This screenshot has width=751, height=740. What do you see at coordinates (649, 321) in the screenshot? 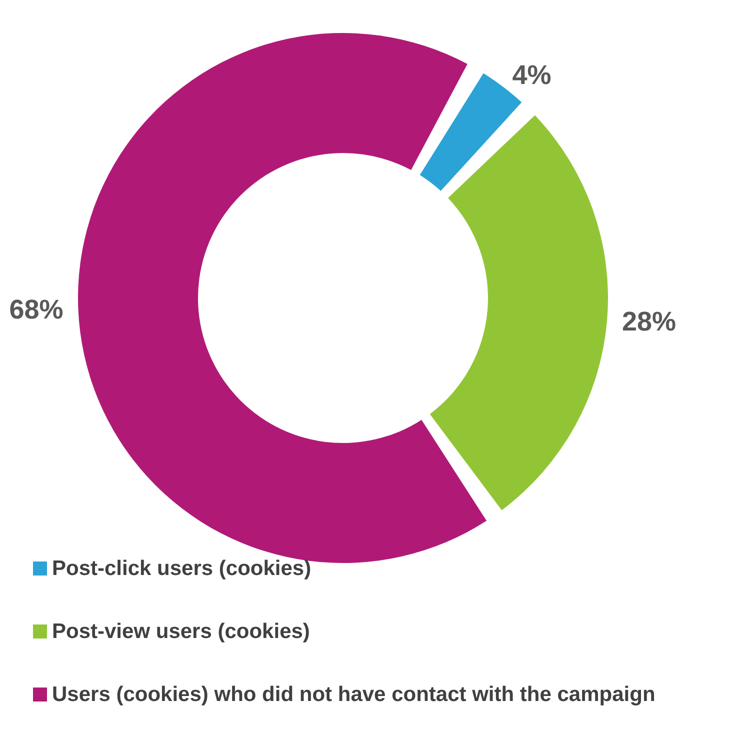
I see `data-label: 28%` at bounding box center [649, 321].